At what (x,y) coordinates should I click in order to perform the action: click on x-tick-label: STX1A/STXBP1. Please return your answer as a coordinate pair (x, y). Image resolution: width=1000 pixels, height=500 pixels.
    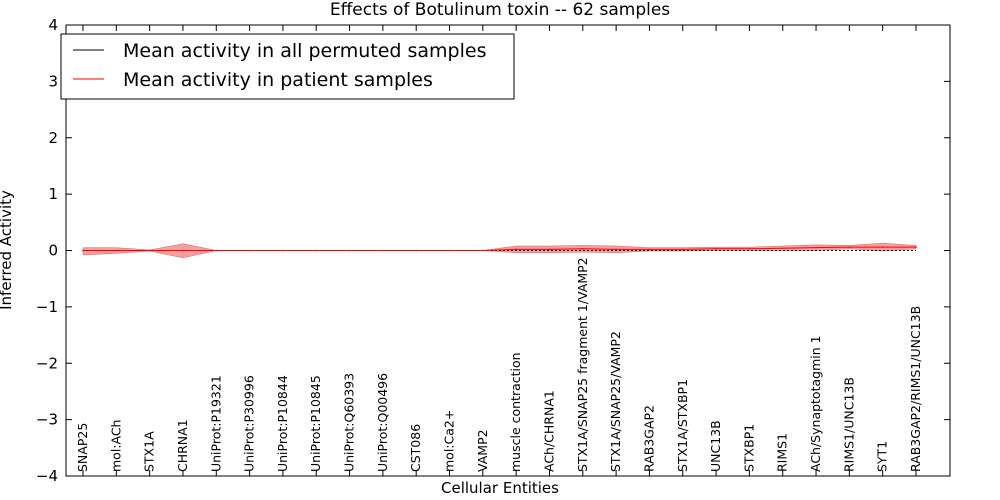
    Looking at the image, I should click on (682, 425).